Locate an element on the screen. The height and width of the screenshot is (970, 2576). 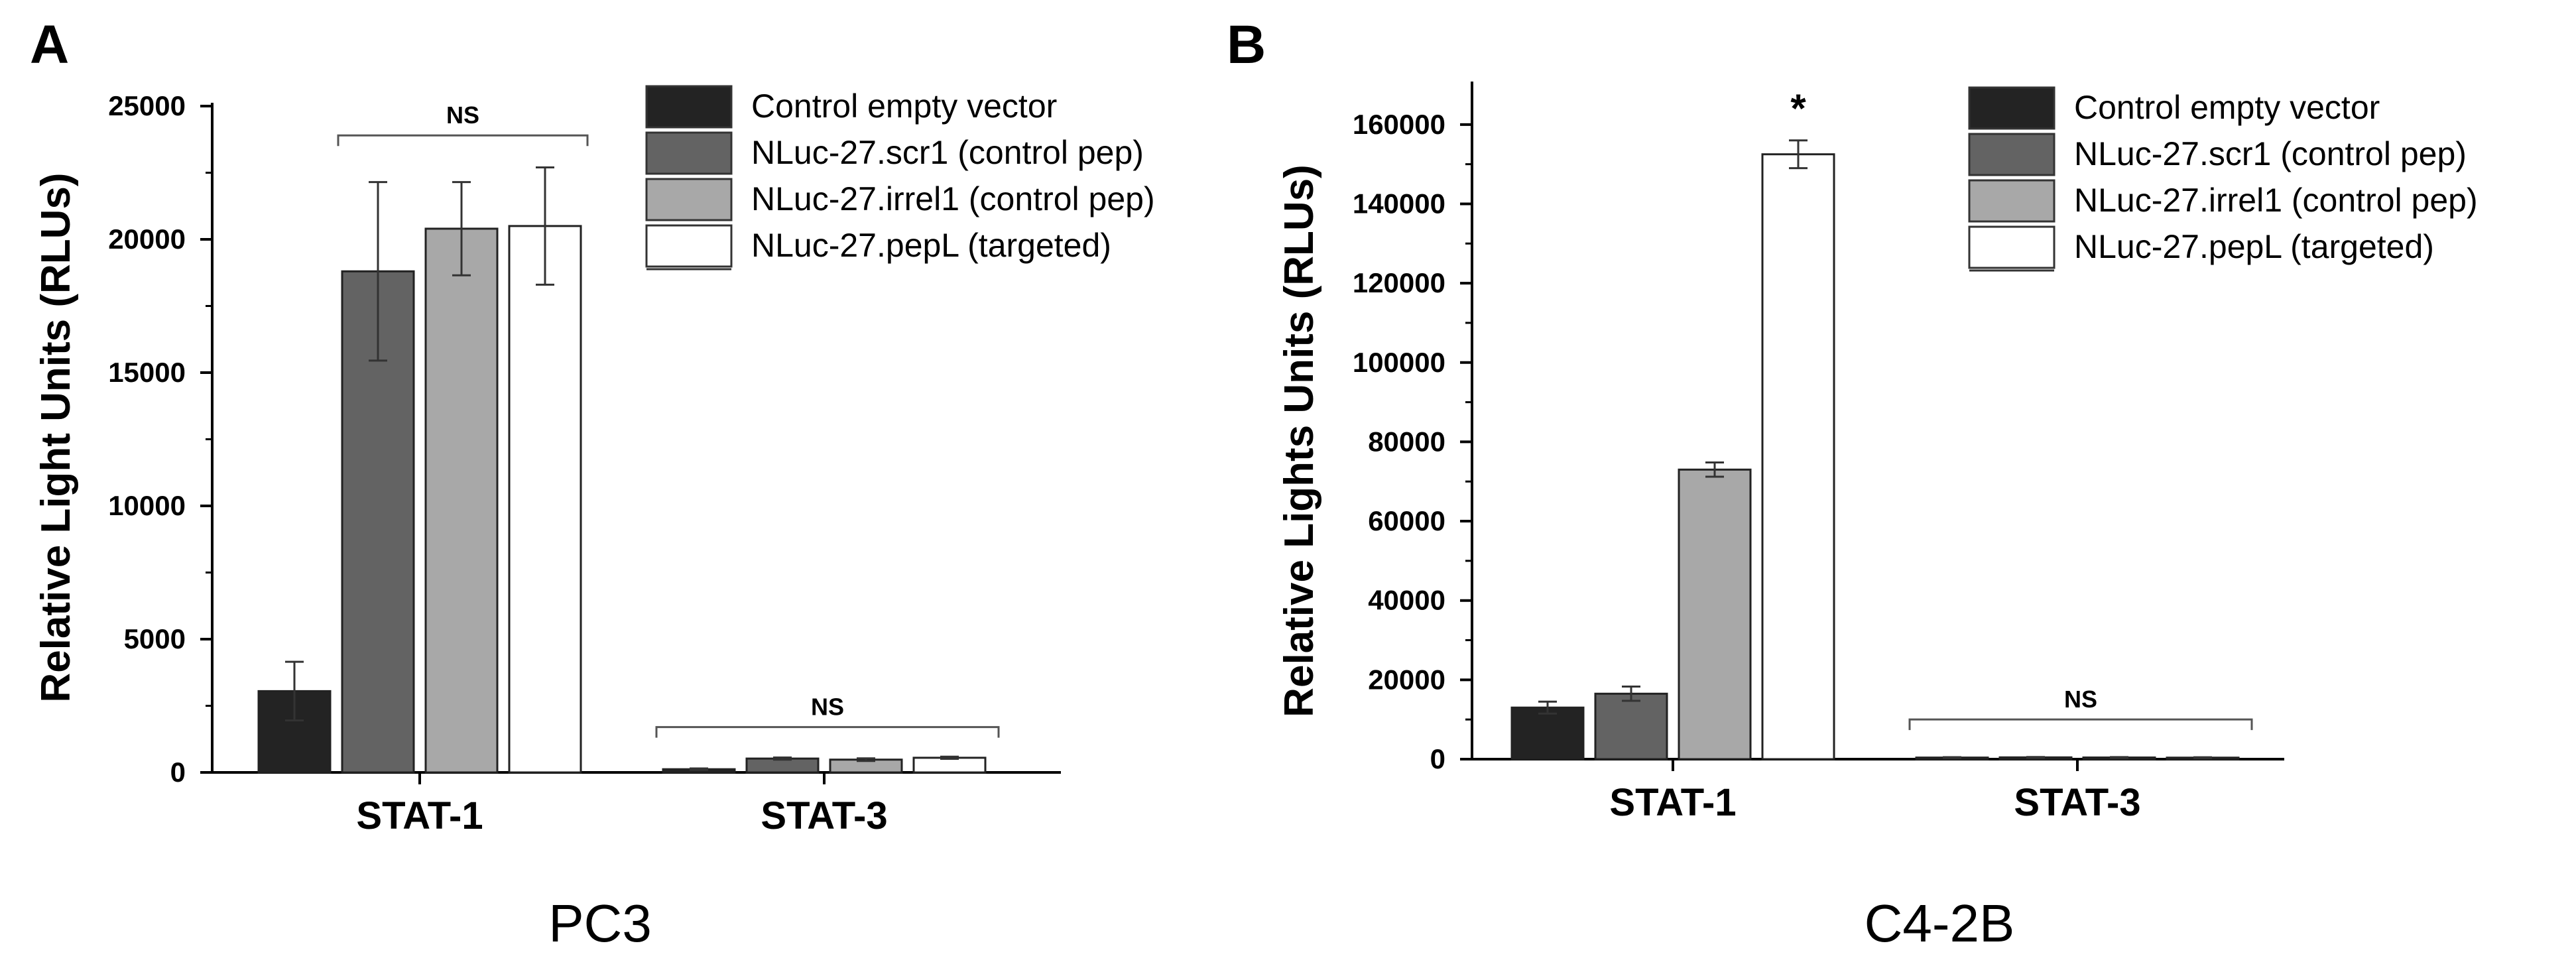
legend-label-b-3: NLuc-27.pepL (targeted) is located at coordinates (2254, 246).